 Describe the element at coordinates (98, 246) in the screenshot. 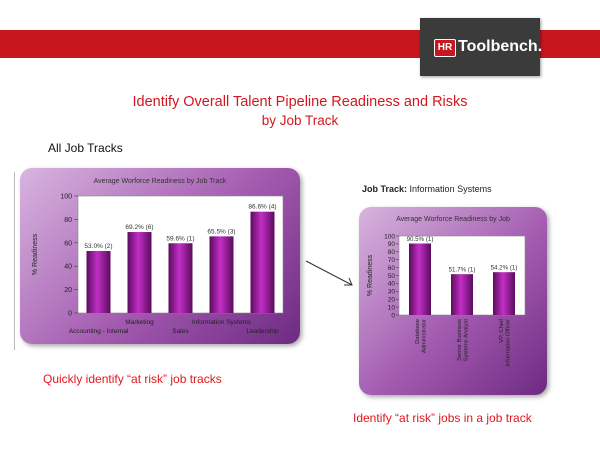

I see `data-label: 53.0% (2)` at that location.